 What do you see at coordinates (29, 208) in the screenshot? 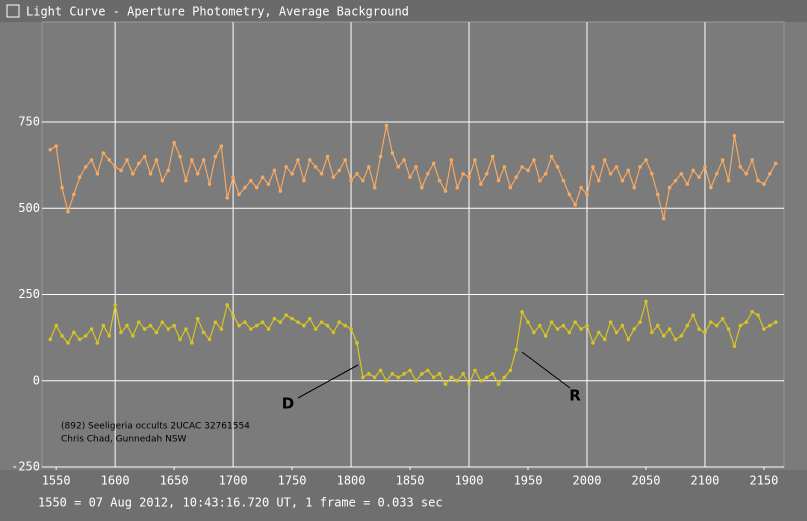
I see `y-tick-label: 500` at bounding box center [29, 208].